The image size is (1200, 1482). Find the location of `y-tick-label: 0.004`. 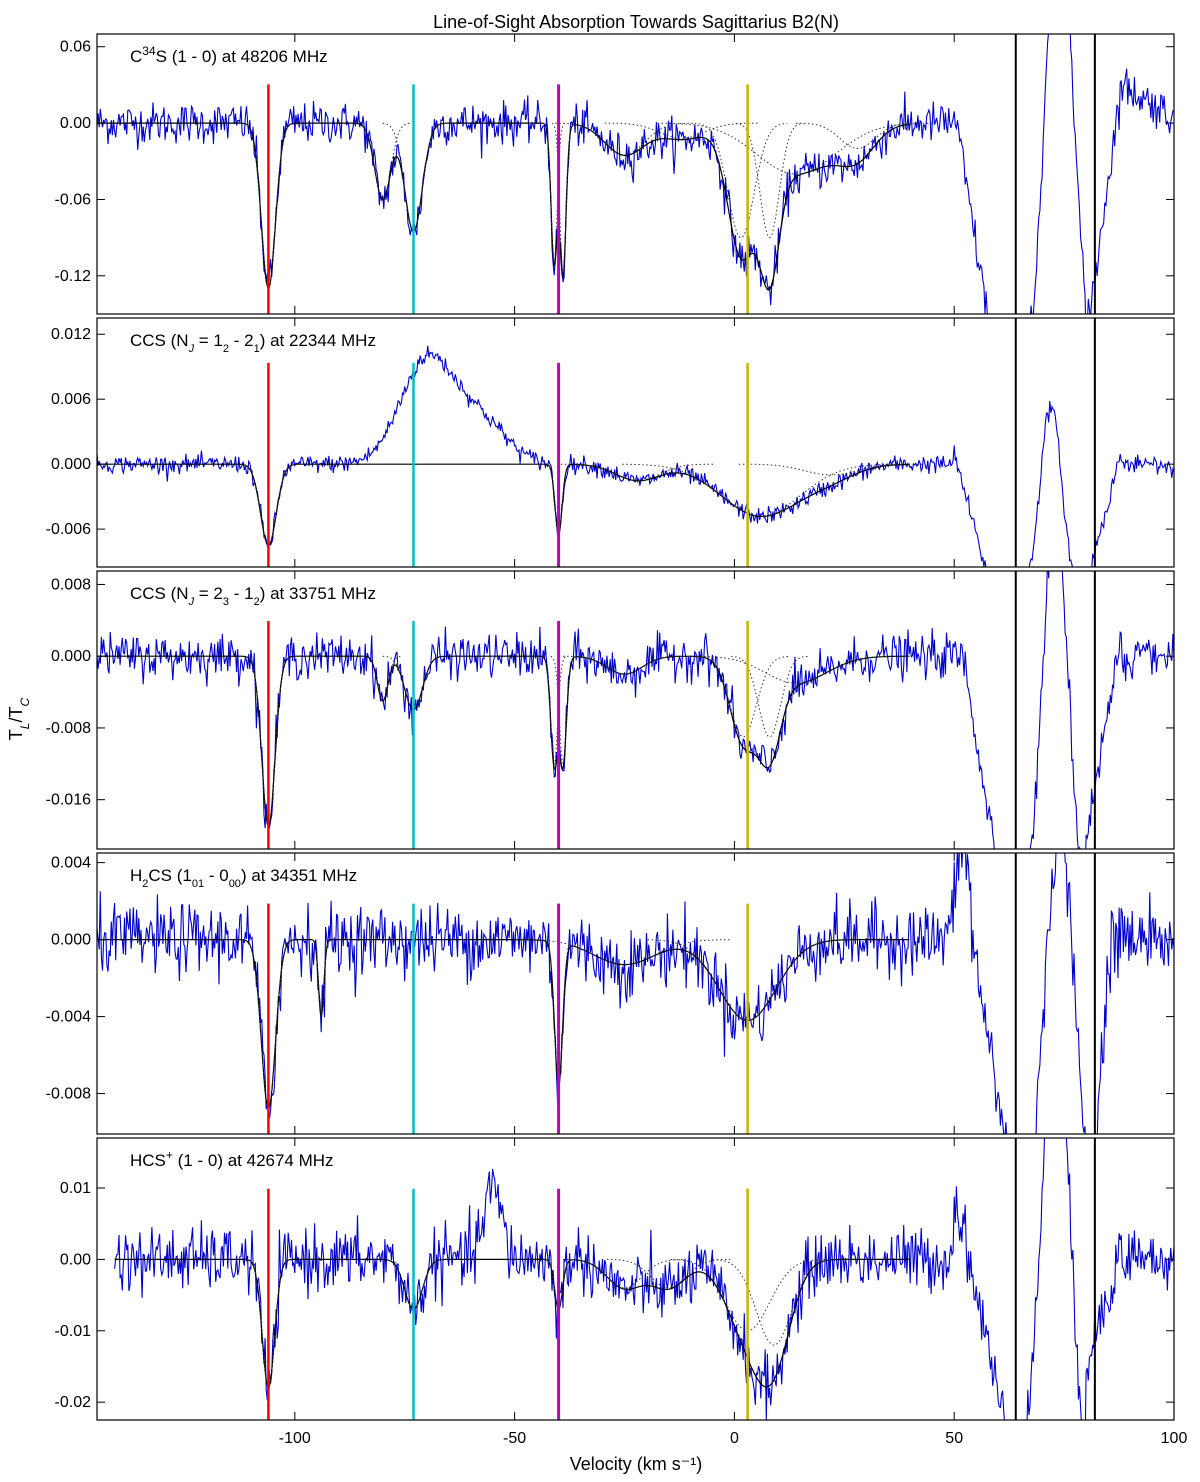

y-tick-label: 0.004 is located at coordinates (71, 863).